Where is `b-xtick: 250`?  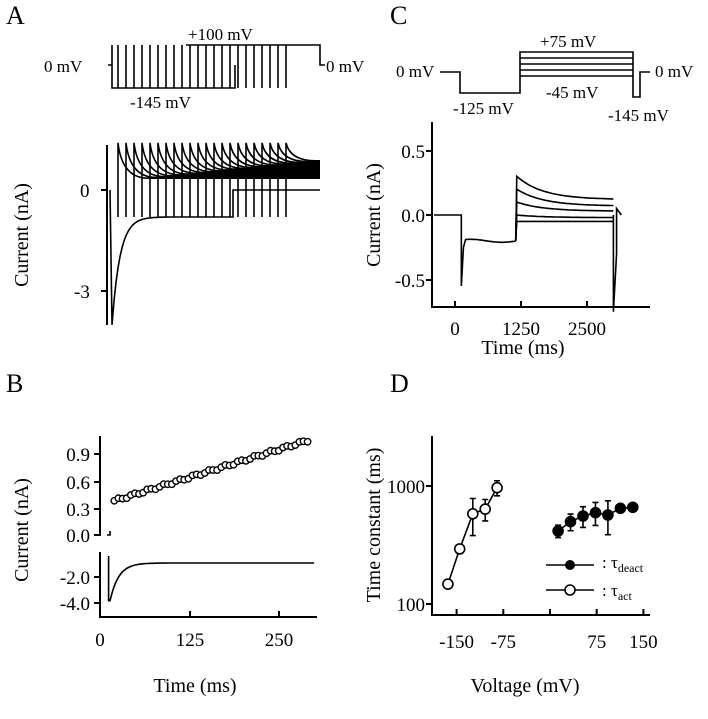 b-xtick: 250 is located at coordinates (279, 640).